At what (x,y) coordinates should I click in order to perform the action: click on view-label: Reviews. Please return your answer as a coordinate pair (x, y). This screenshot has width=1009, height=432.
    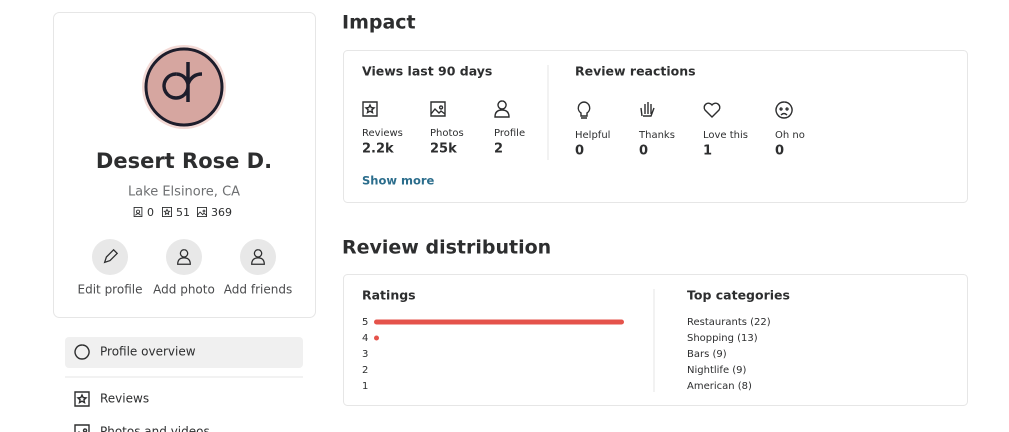
    Looking at the image, I should click on (382, 133).